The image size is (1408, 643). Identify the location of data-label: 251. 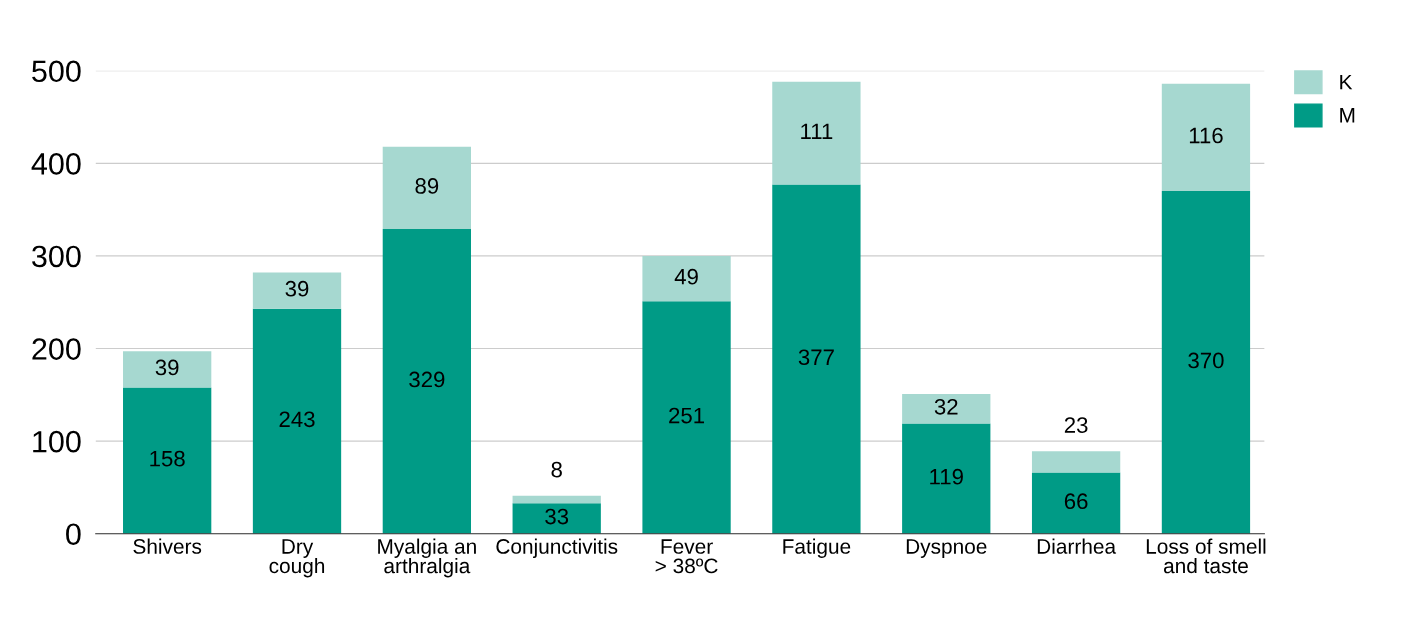
(687, 415).